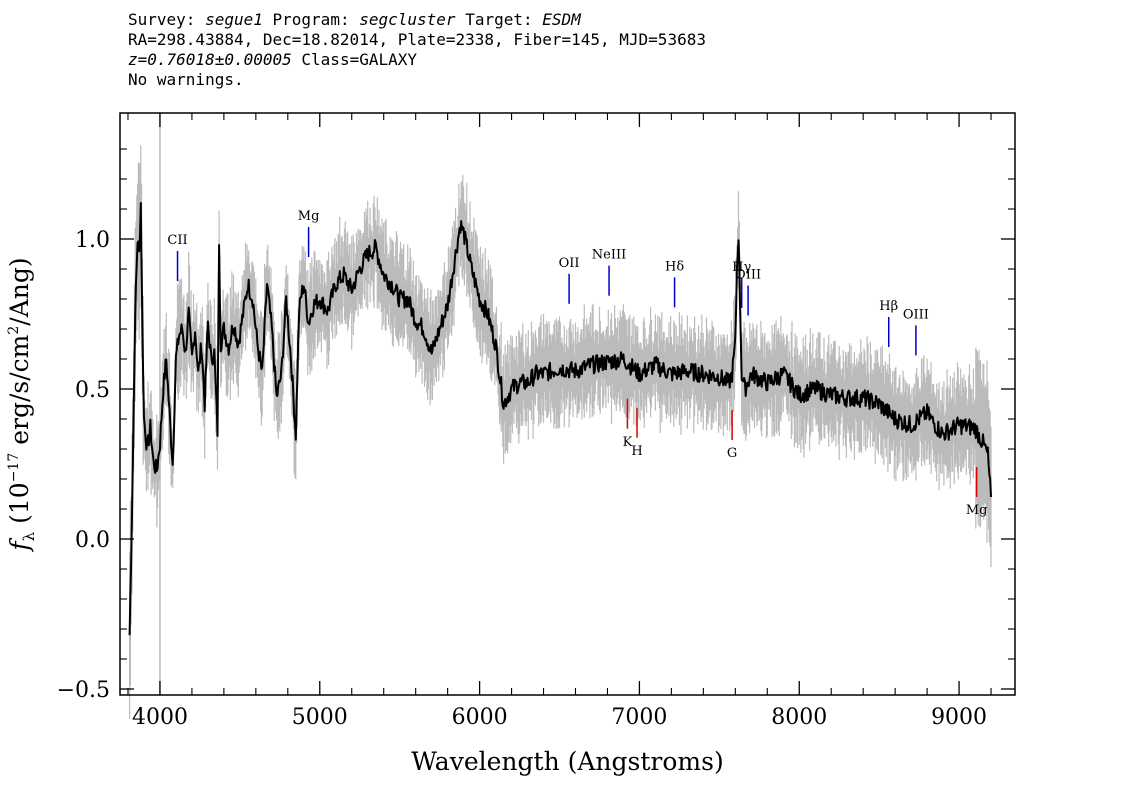  What do you see at coordinates (83, 690) in the screenshot?
I see `y-tick-label: −0.5` at bounding box center [83, 690].